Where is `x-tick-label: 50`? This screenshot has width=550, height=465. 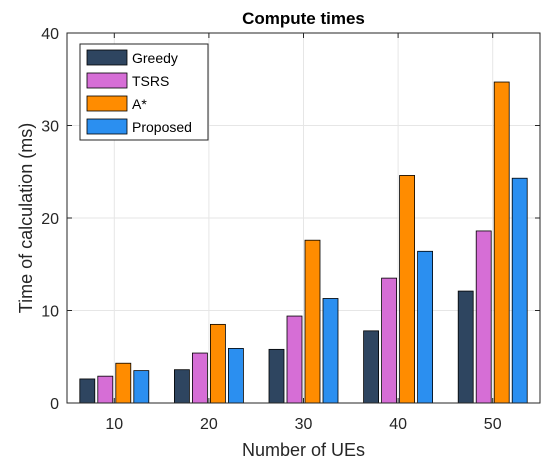
x-tick-label: 50 is located at coordinates (493, 424).